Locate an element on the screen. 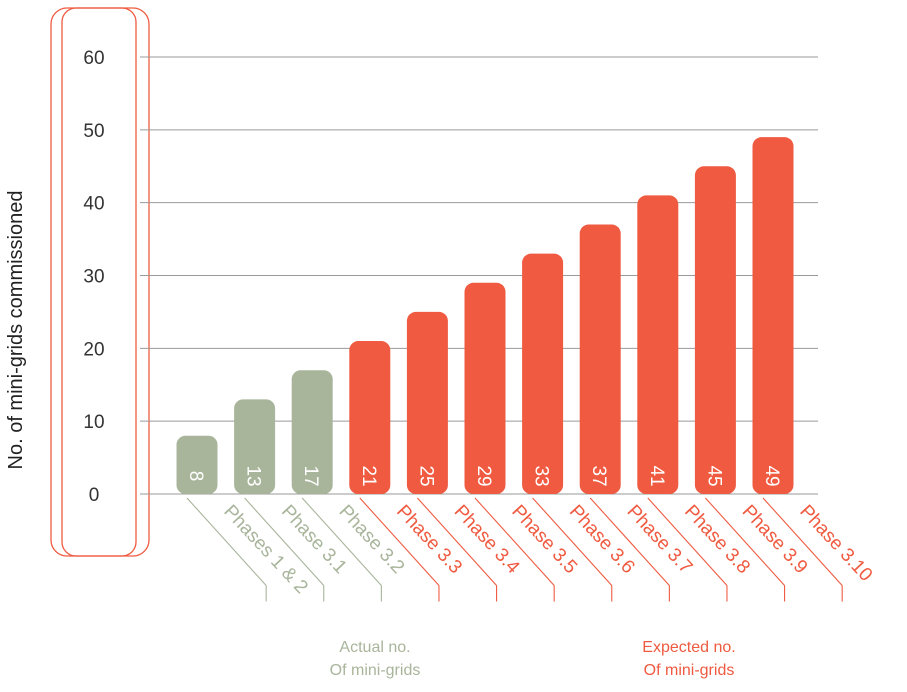  y-axis-label: No. of mini-grids commissioned is located at coordinates (16, 330).